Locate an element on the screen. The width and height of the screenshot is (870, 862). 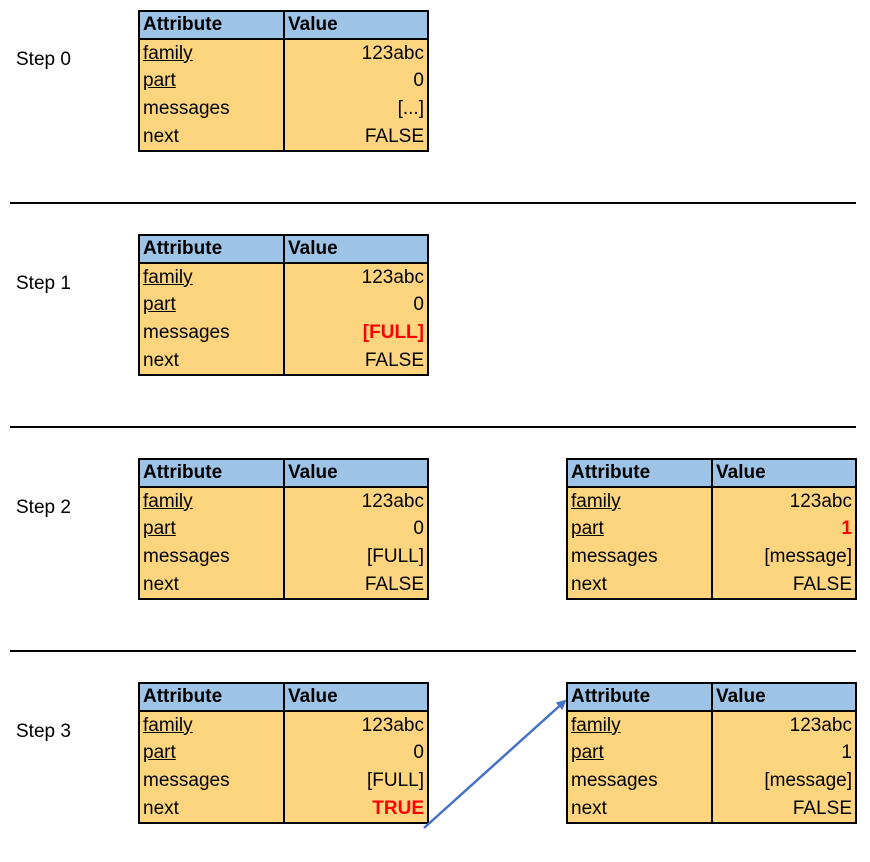
table-row: messages [...] is located at coordinates (283, 109).